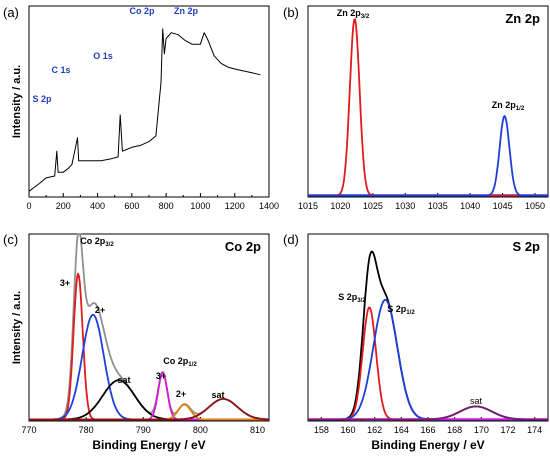 Image resolution: width=550 pixels, height=457 pixels. I want to click on panel-b-xtick-label: 1035, so click(438, 206).